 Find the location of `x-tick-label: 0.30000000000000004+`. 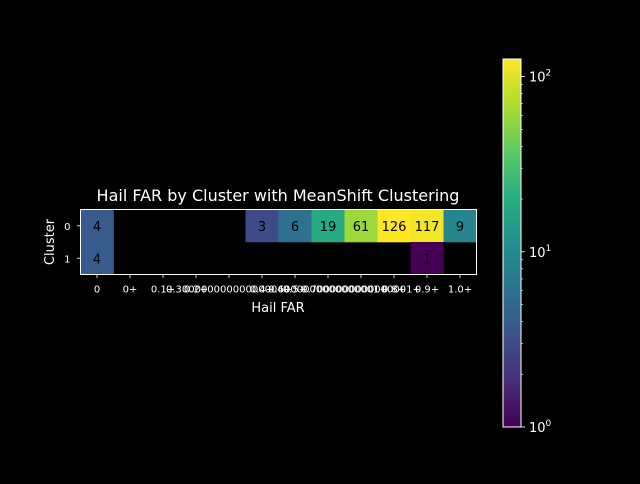

x-tick-label: 0.30000000000000004+ is located at coordinates (229, 290).